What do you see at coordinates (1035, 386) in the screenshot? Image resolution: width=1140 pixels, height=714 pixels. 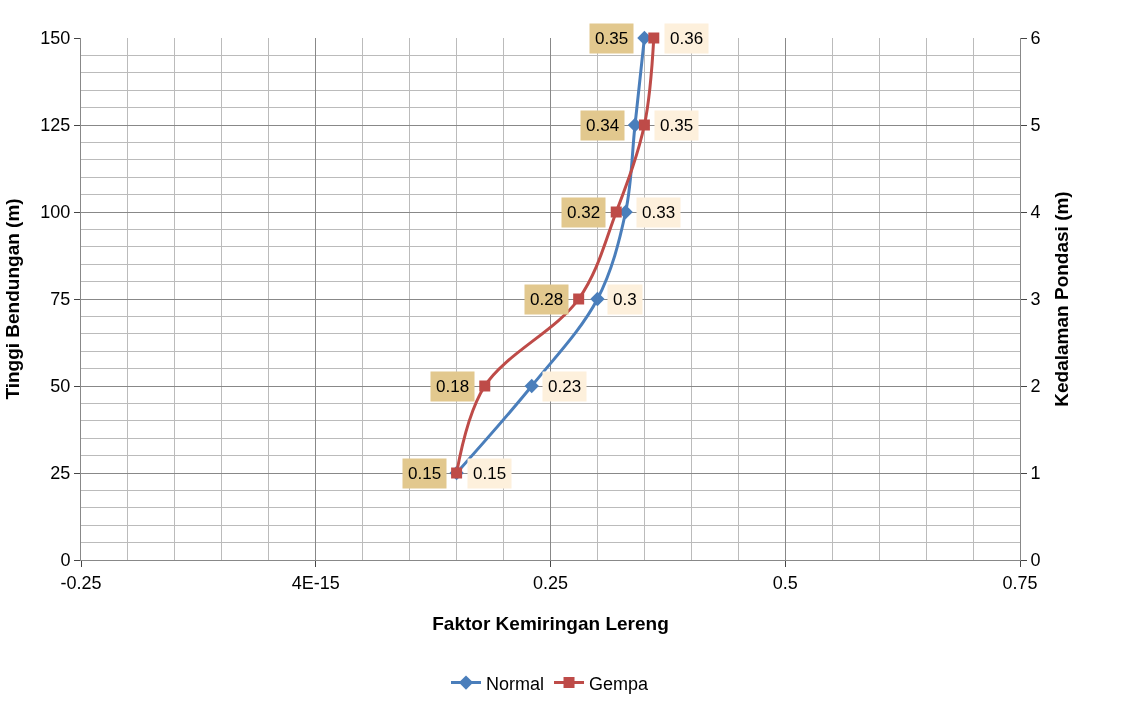 I see `y2-tick-label: 2` at bounding box center [1035, 386].